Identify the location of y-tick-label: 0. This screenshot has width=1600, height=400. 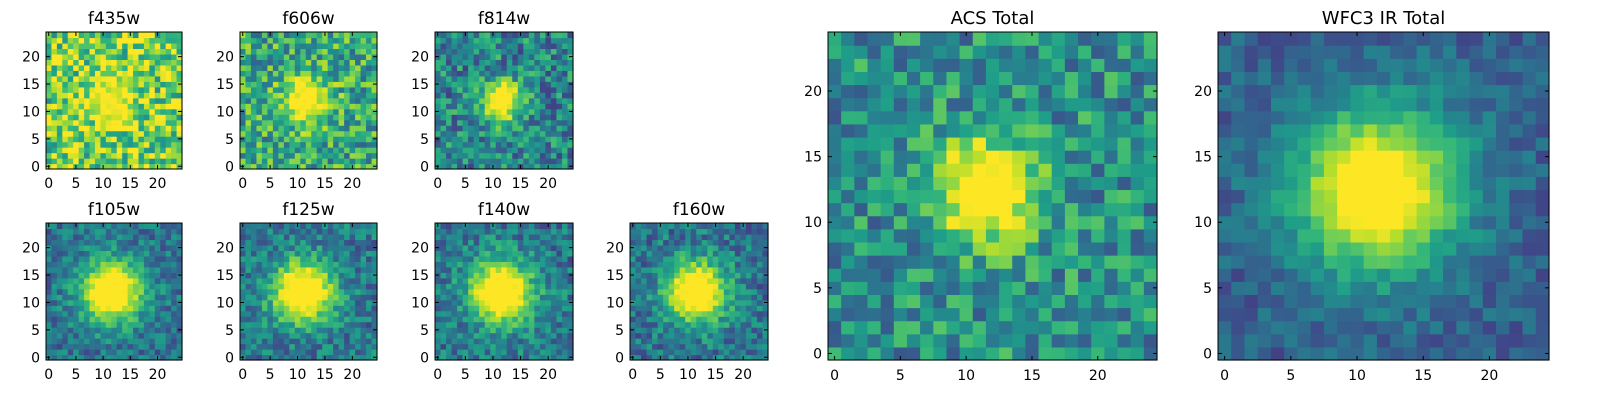
(619, 358).